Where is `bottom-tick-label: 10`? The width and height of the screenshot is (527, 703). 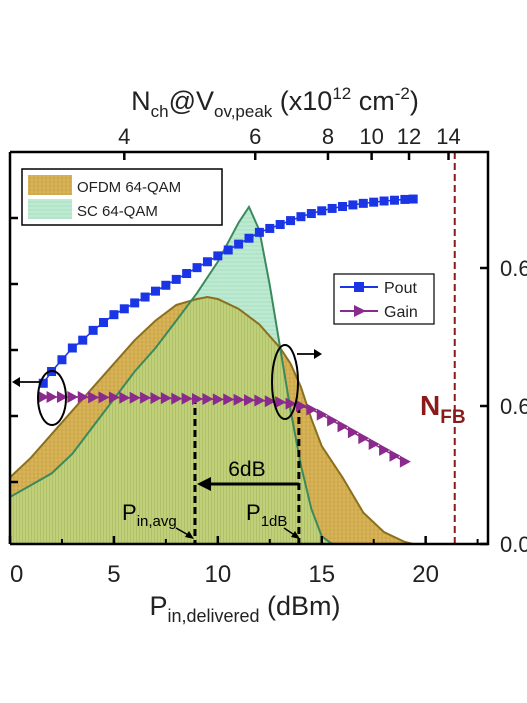
bottom-tick-label: 10 is located at coordinates (217, 574).